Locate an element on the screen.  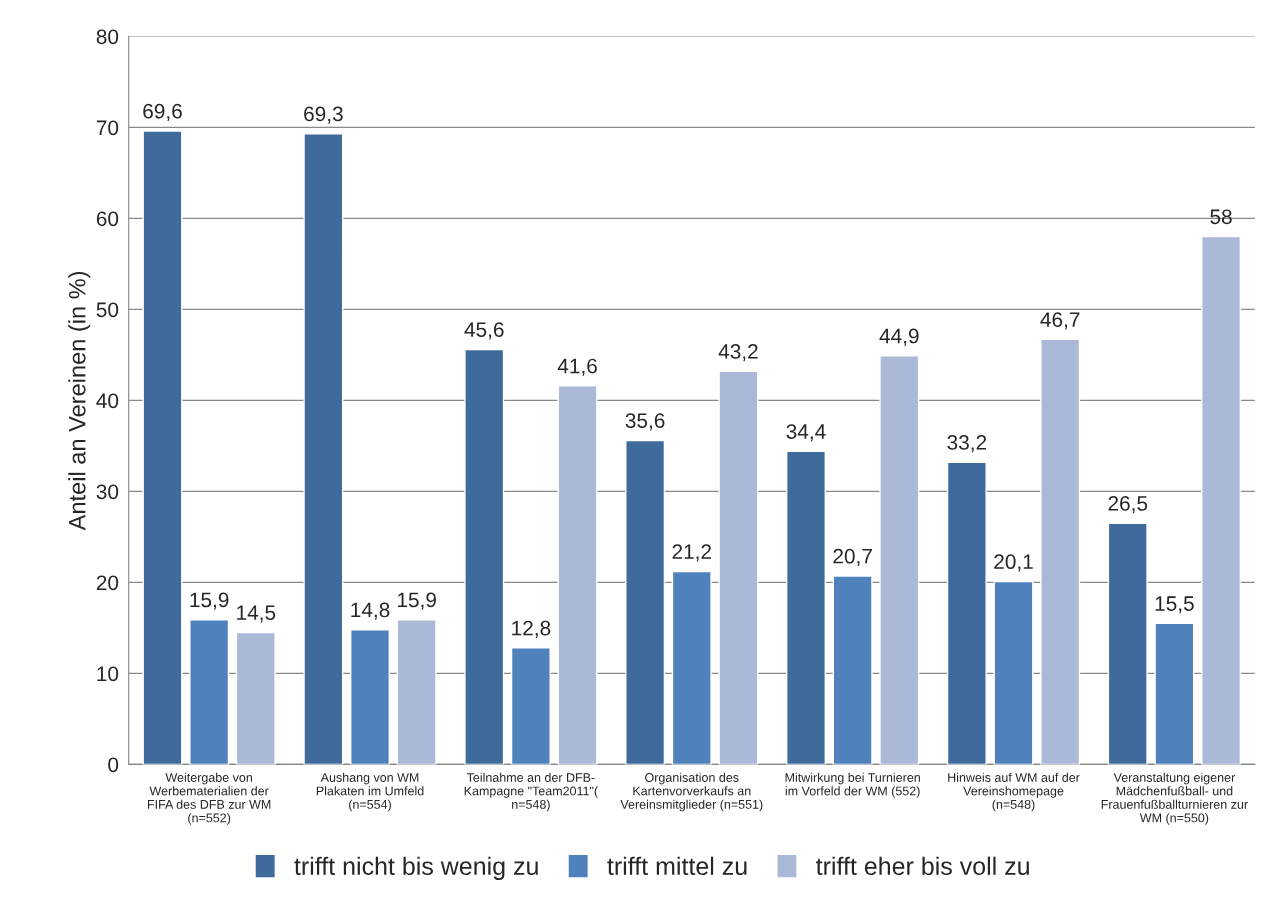
data-label: 58 is located at coordinates (1221, 217).